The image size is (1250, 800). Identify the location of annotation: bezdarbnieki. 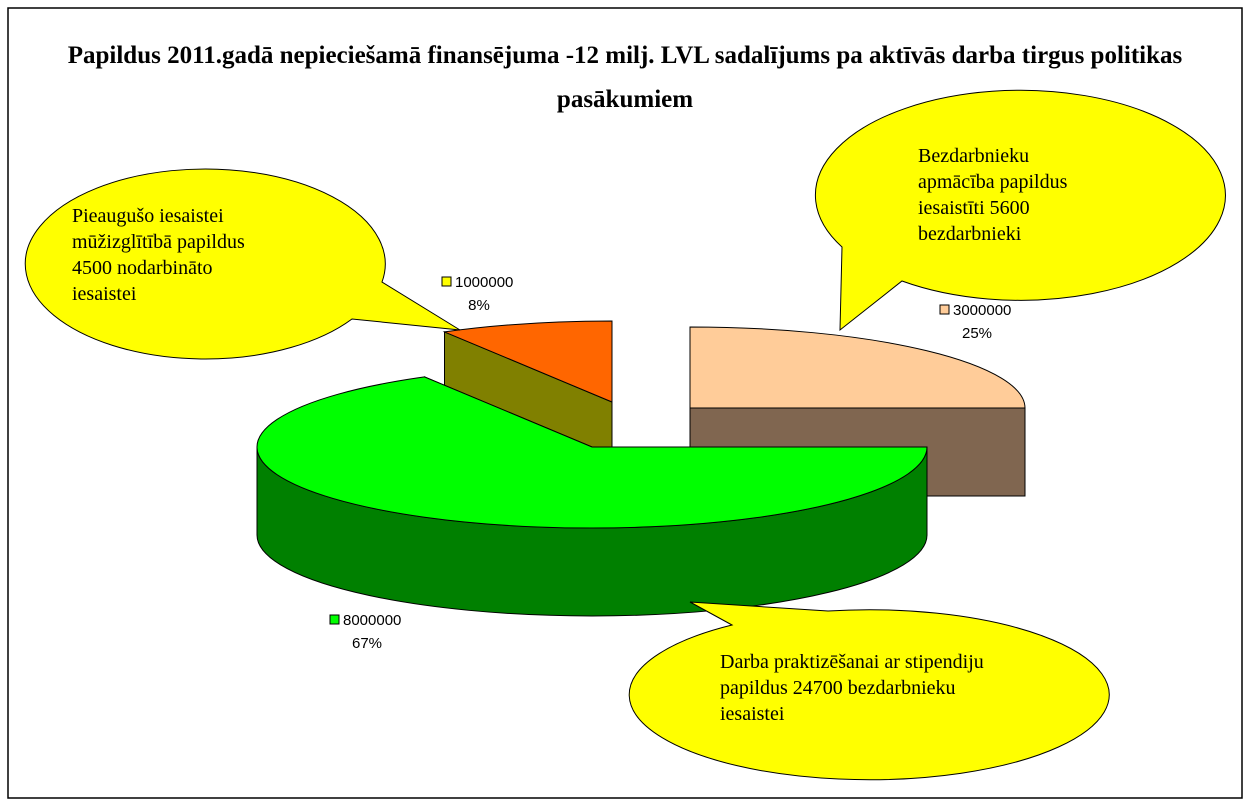
(970, 234).